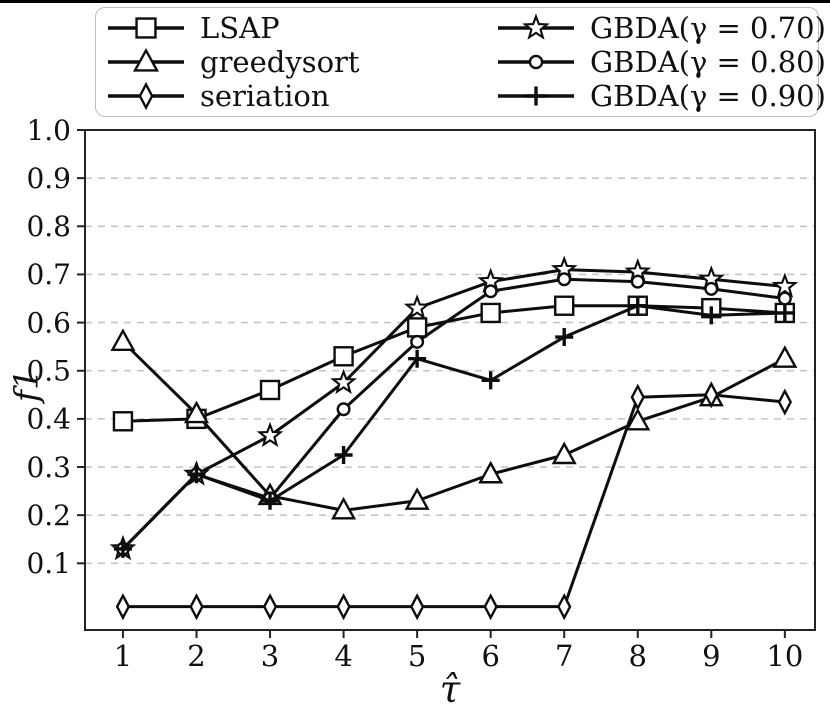 The image size is (830, 717). Describe the element at coordinates (48, 467) in the screenshot. I see `y-tick-label: 0.3` at that location.